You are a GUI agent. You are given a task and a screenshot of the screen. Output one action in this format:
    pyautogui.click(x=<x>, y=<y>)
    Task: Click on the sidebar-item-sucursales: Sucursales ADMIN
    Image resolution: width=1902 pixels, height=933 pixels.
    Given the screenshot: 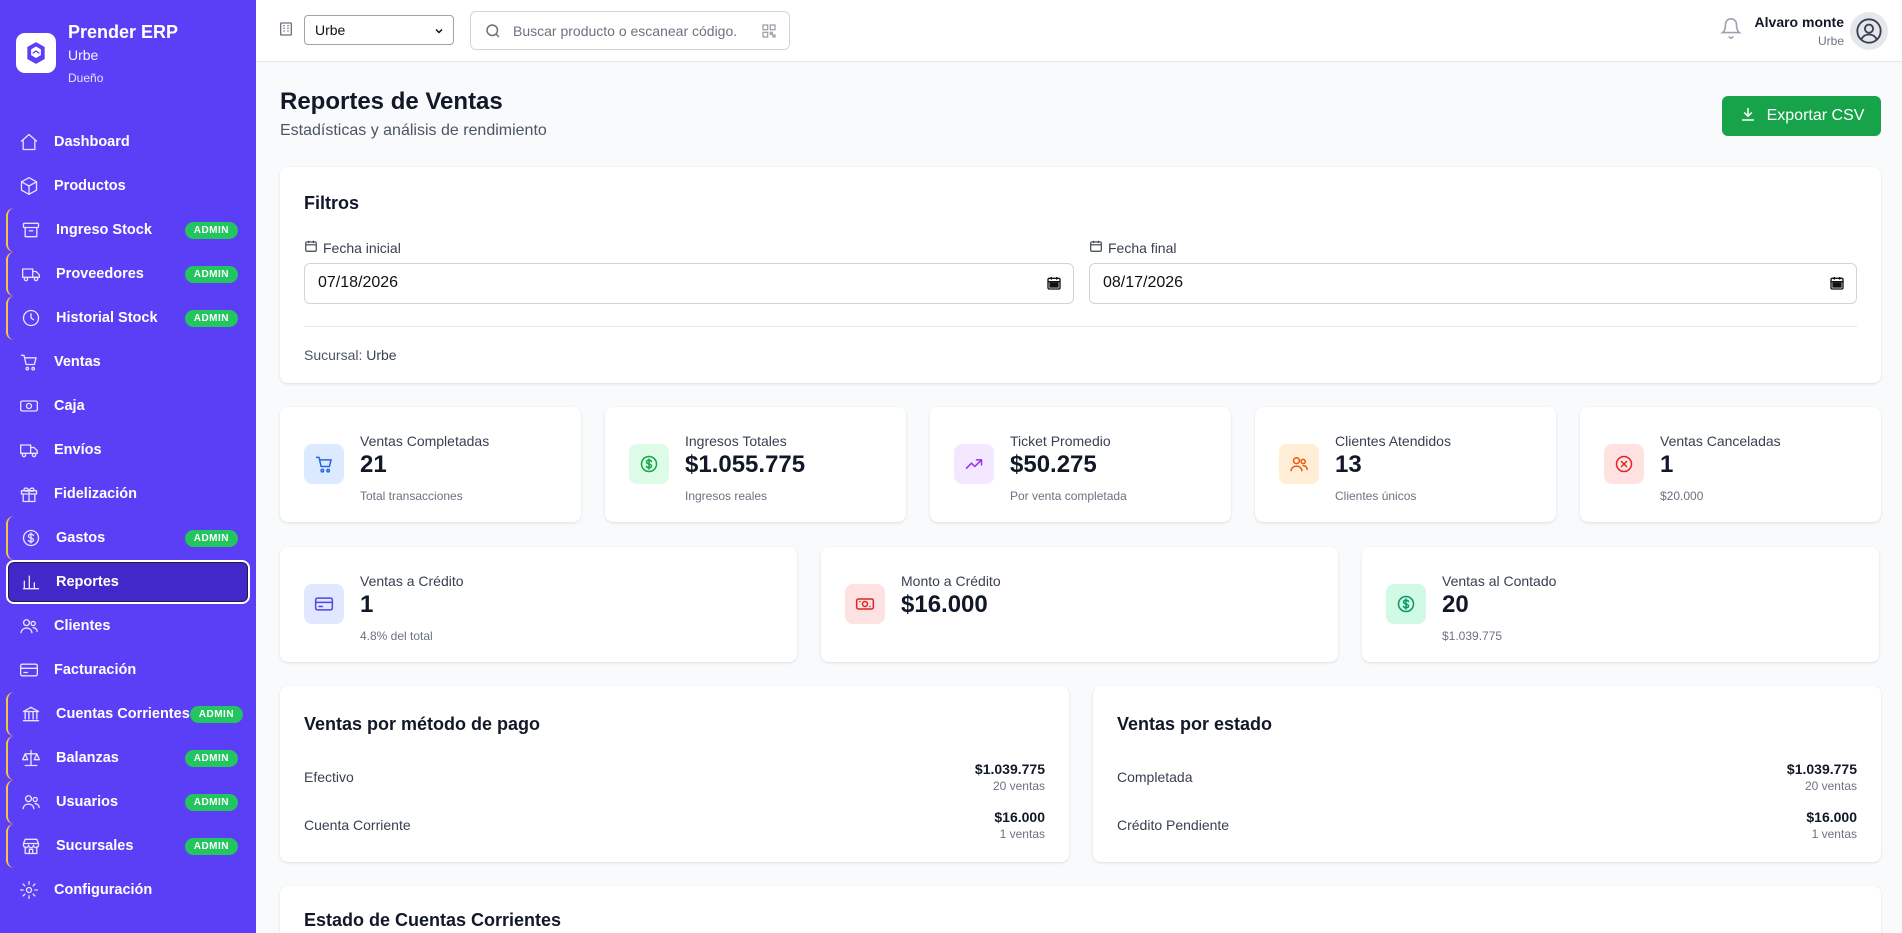 What is the action you would take?
    pyautogui.click(x=128, y=846)
    